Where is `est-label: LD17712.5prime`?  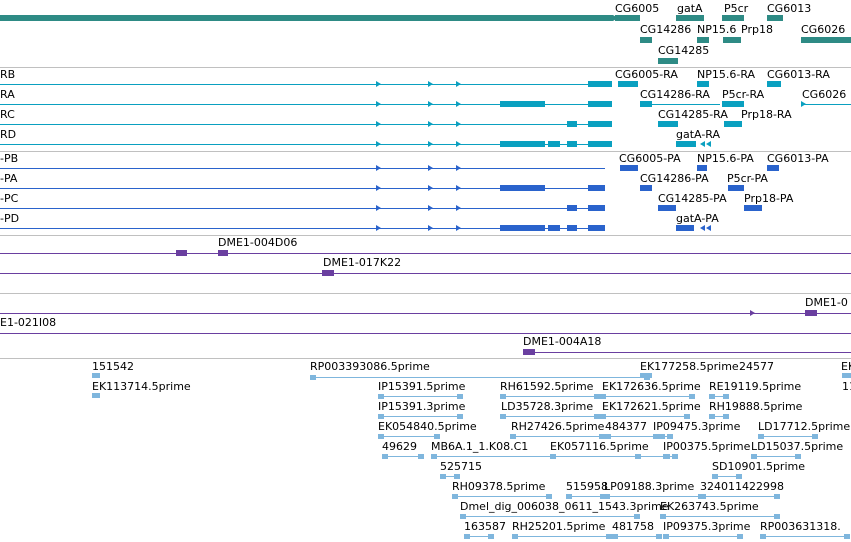
est-label: LD17712.5prime is located at coordinates (804, 426).